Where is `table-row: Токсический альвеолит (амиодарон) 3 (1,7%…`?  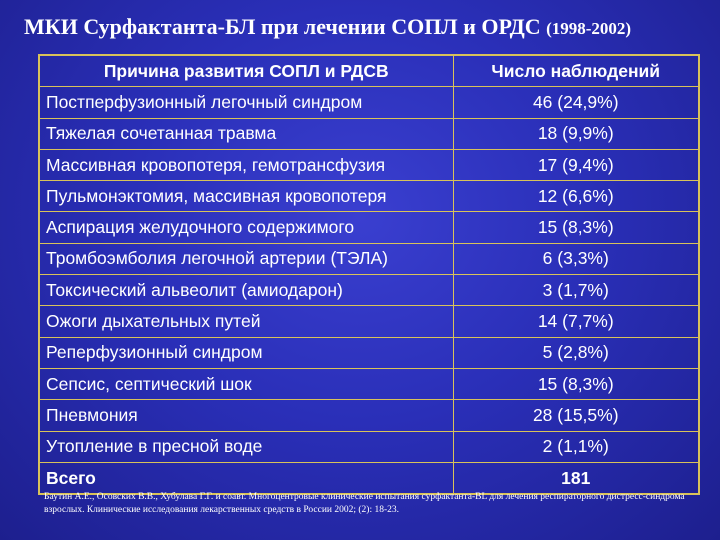
table-row: Токсический альвеолит (амиодарон) 3 (1,7%… is located at coordinates (369, 290).